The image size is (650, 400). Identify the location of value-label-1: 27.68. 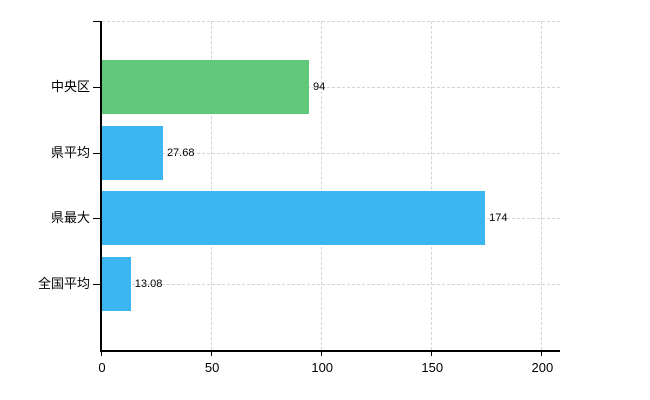
(180, 152).